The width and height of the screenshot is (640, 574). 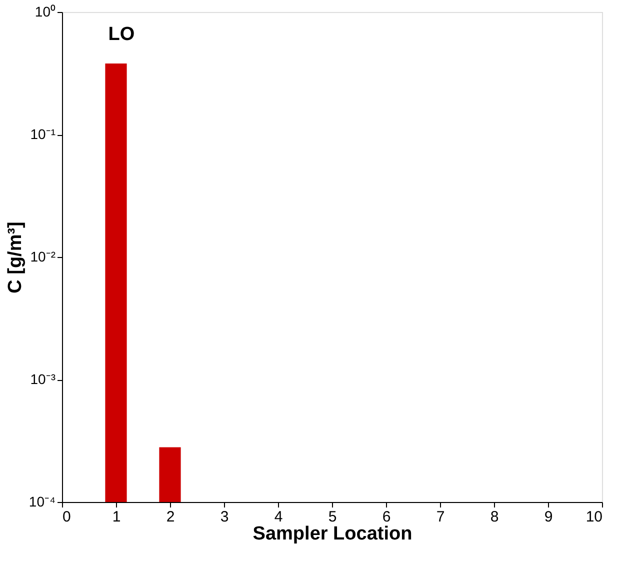 I want to click on annotation: LO, so click(x=121, y=34).